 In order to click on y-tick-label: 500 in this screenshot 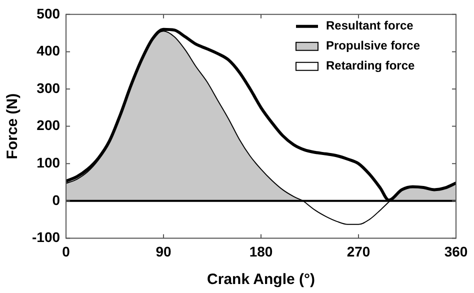, I will do `click(48, 13)`.